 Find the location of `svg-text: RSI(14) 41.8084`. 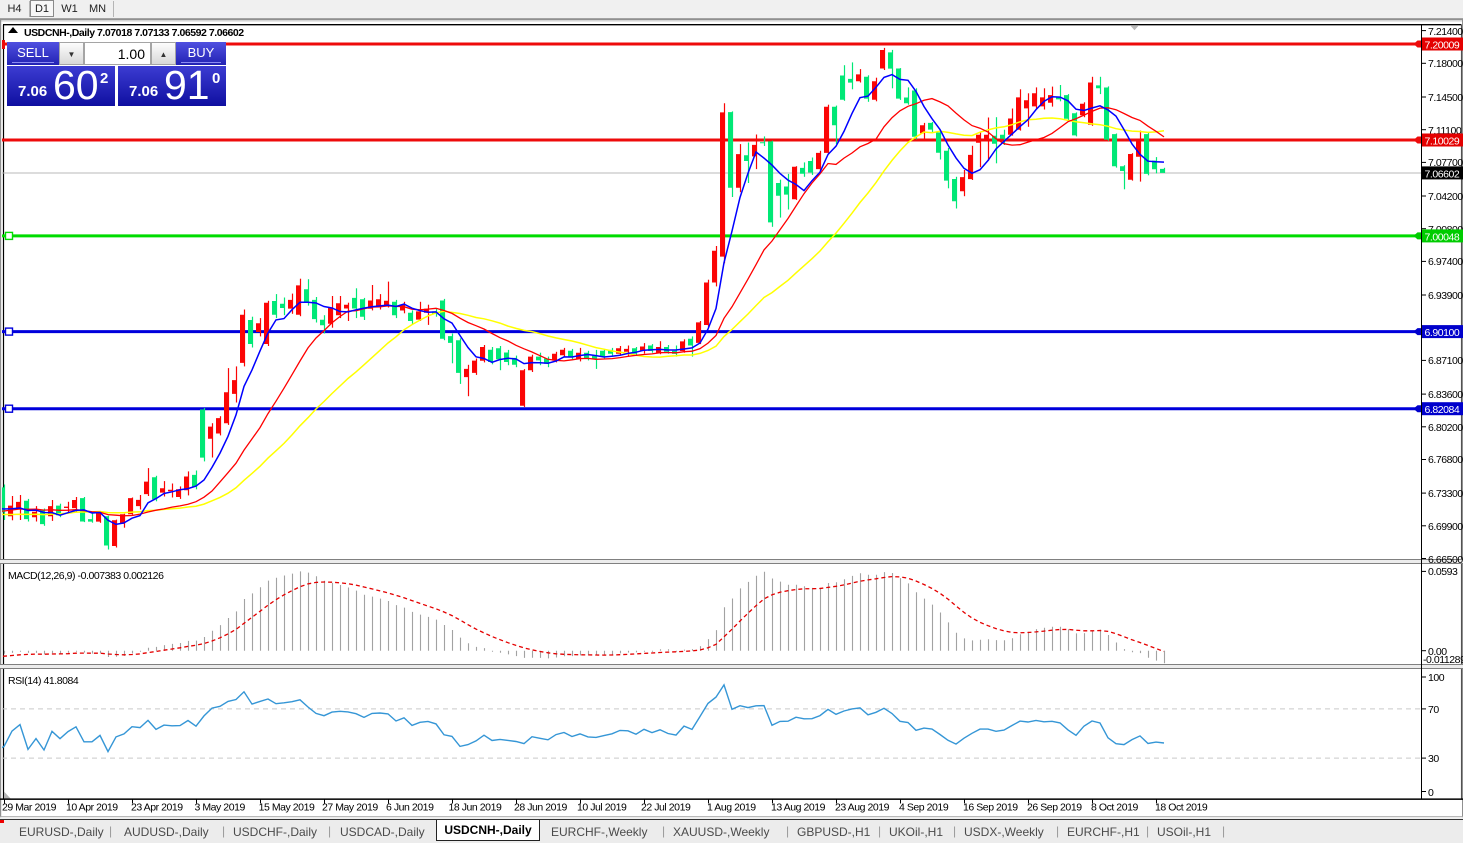

svg-text: RSI(14) 41.8084 is located at coordinates (43, 681).